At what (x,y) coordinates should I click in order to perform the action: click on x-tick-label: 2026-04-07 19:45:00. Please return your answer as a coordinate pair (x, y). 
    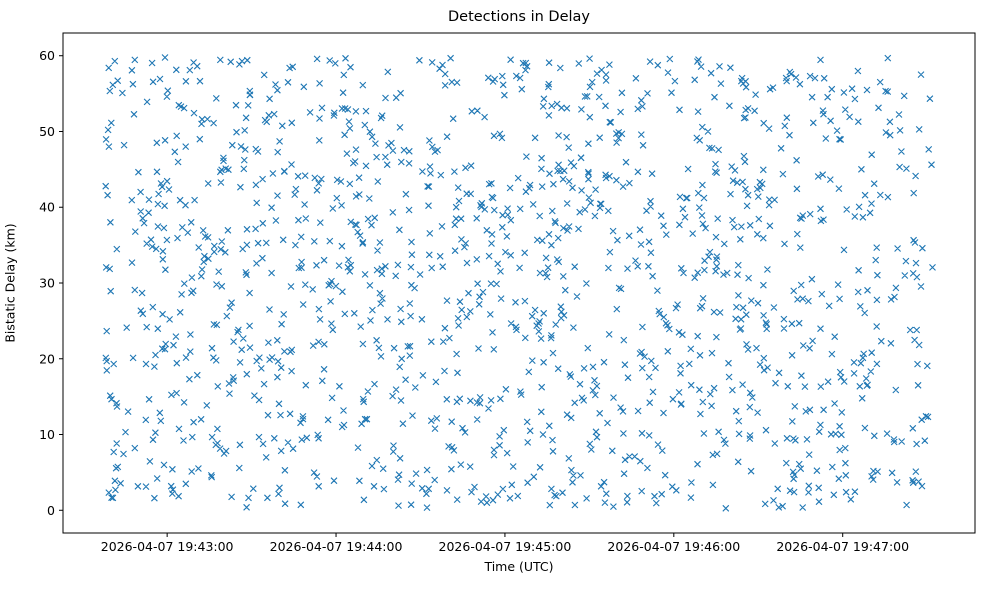
    Looking at the image, I should click on (505, 546).